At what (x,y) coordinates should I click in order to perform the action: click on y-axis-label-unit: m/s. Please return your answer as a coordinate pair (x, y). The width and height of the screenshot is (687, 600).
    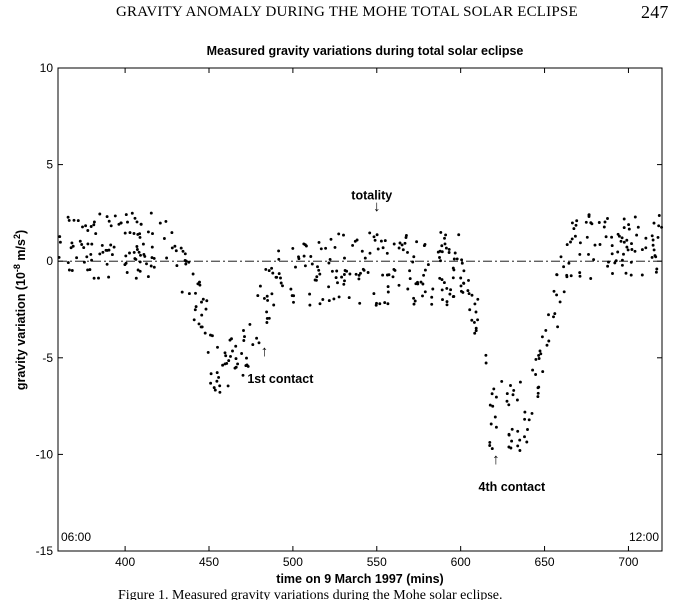
    Looking at the image, I should click on (21, 251).